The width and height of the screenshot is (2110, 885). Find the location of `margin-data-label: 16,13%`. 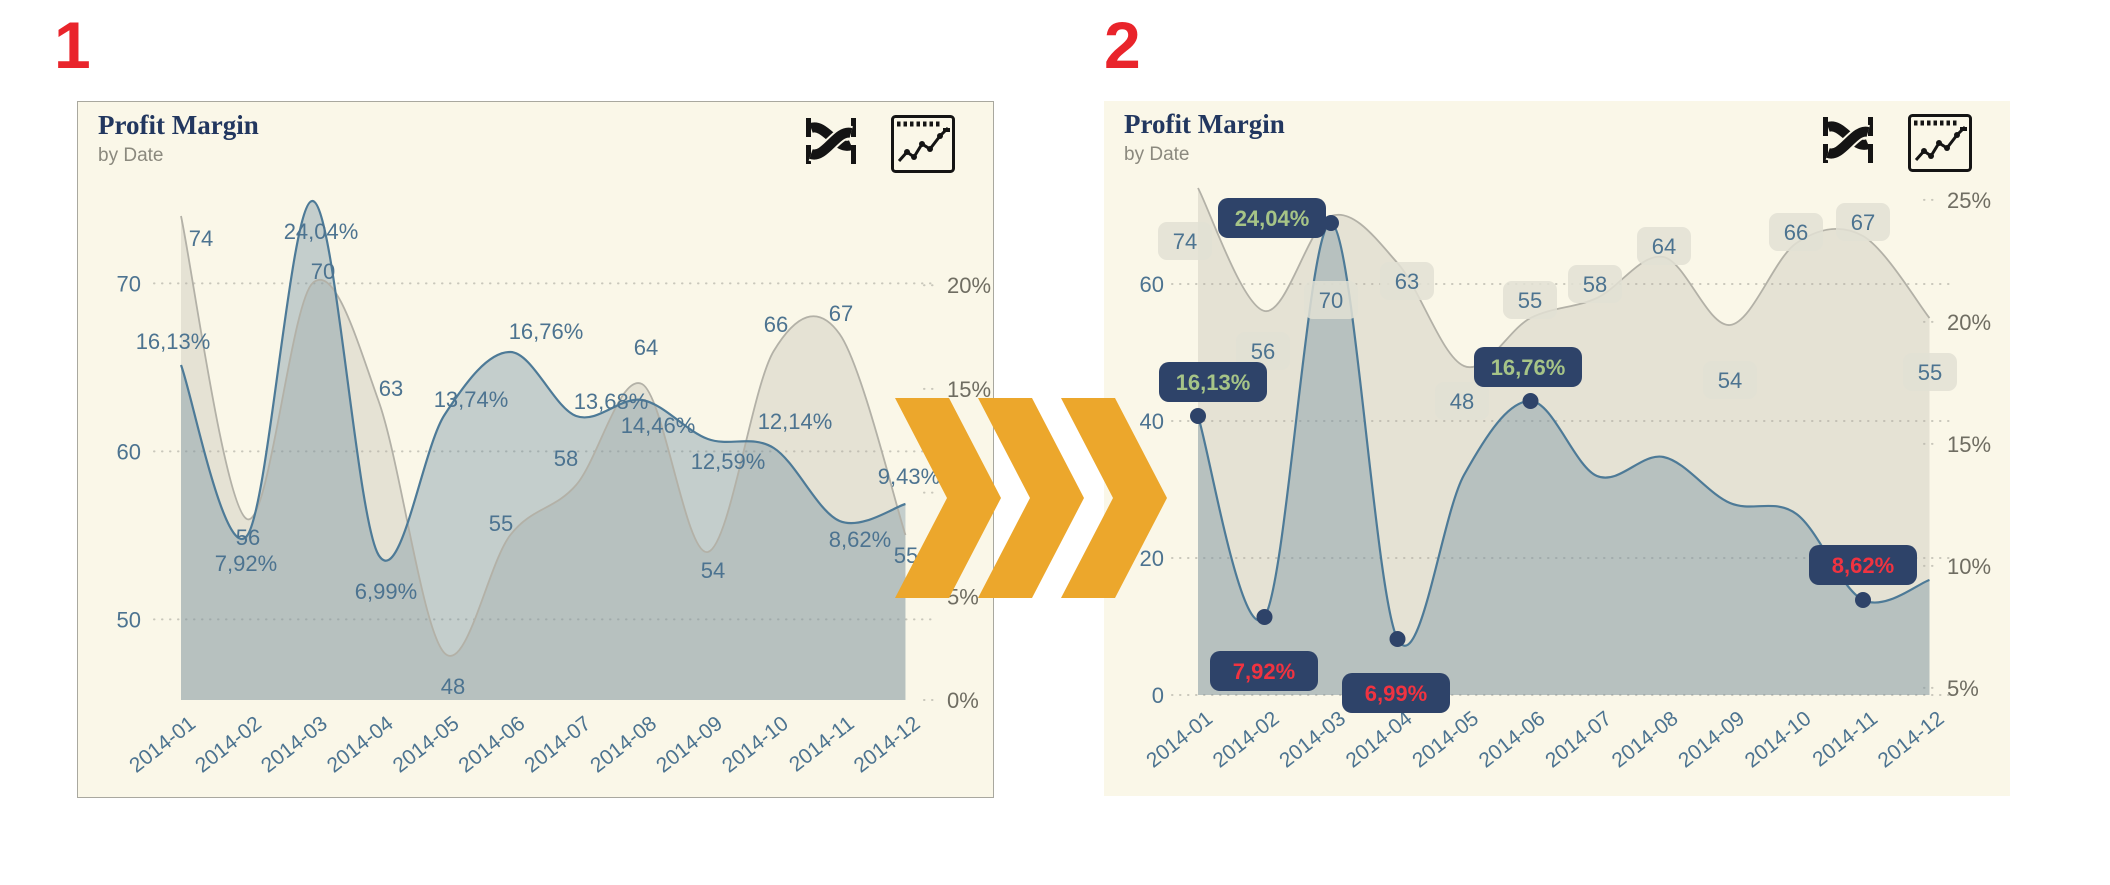

margin-data-label: 16,13% is located at coordinates (173, 341).